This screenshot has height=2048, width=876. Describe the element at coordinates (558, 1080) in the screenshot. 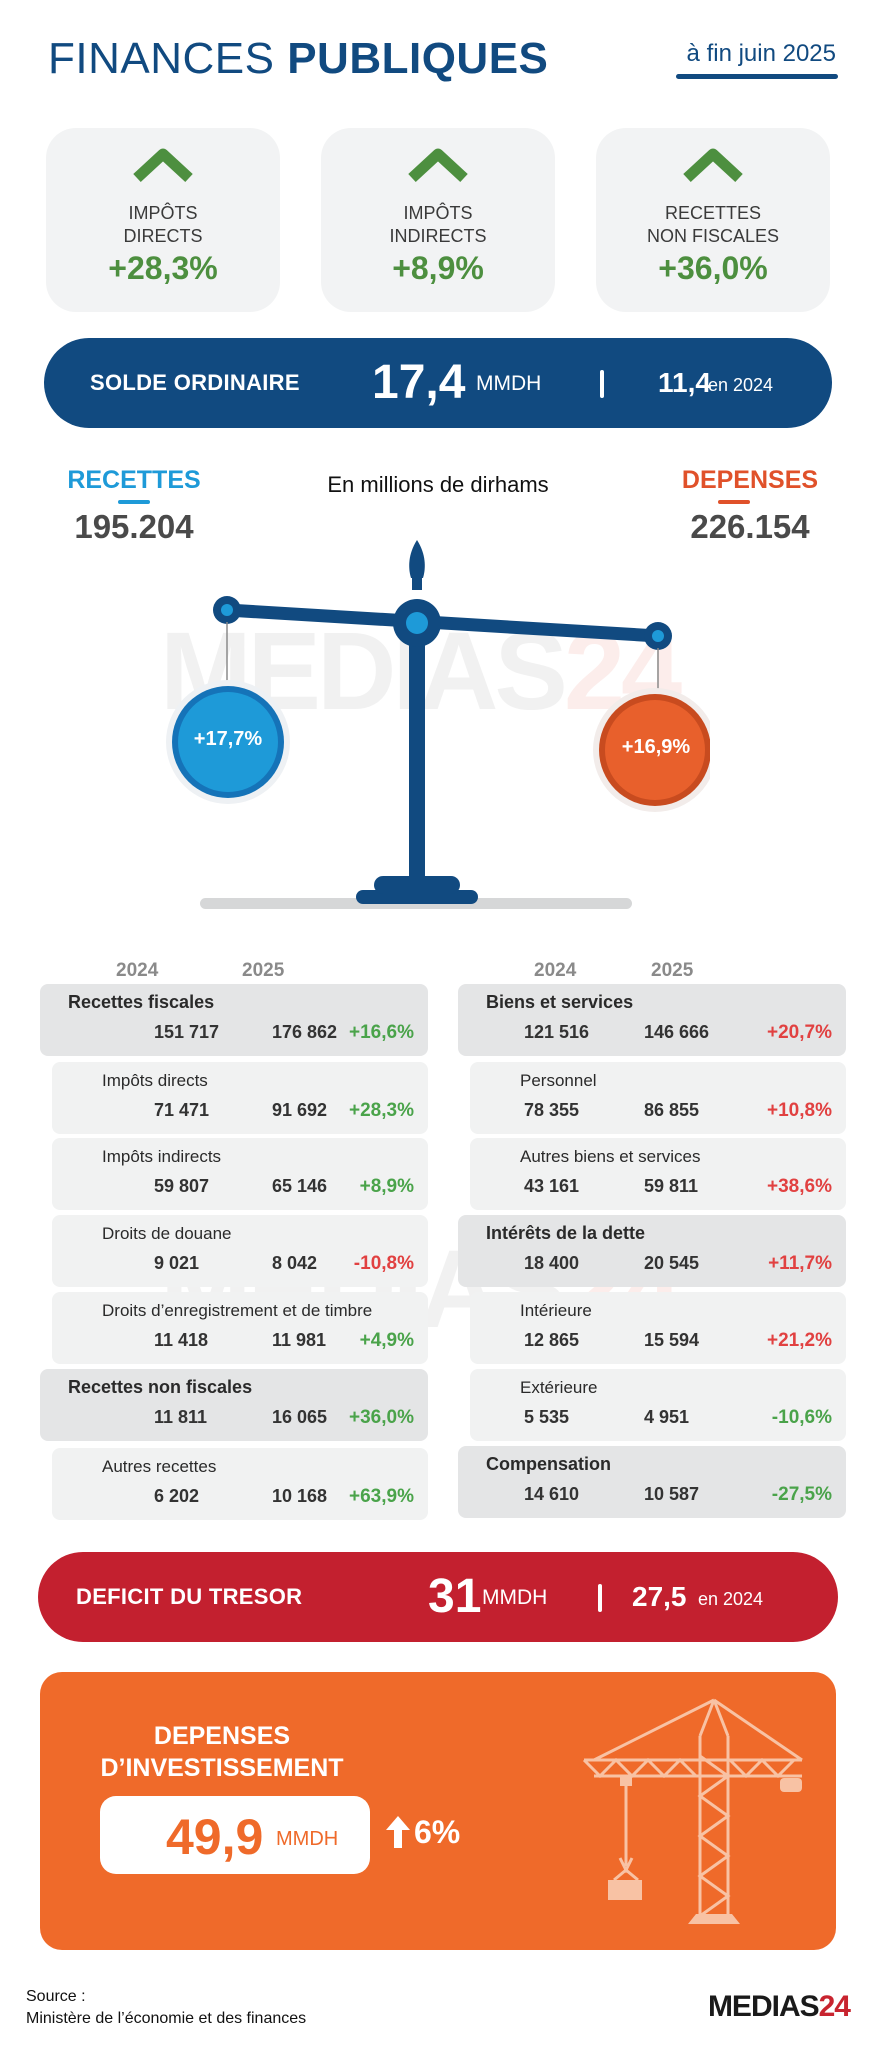

I see `row-label: Personnel` at that location.